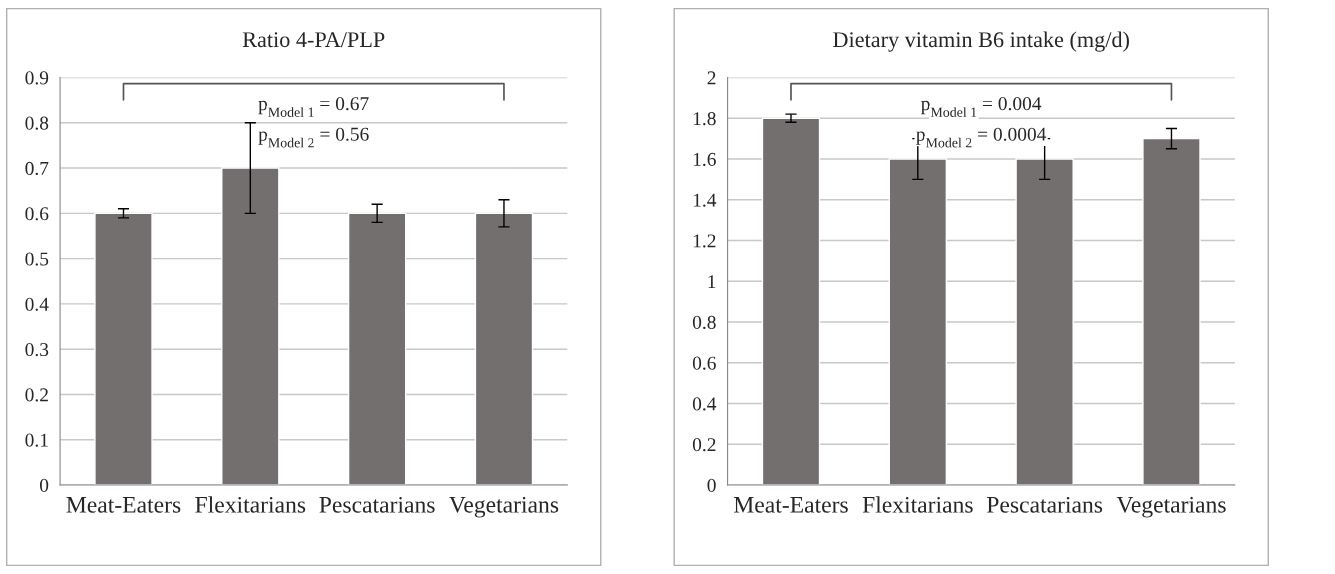  What do you see at coordinates (37, 350) in the screenshot?
I see `y-tick-label: 0.3` at bounding box center [37, 350].